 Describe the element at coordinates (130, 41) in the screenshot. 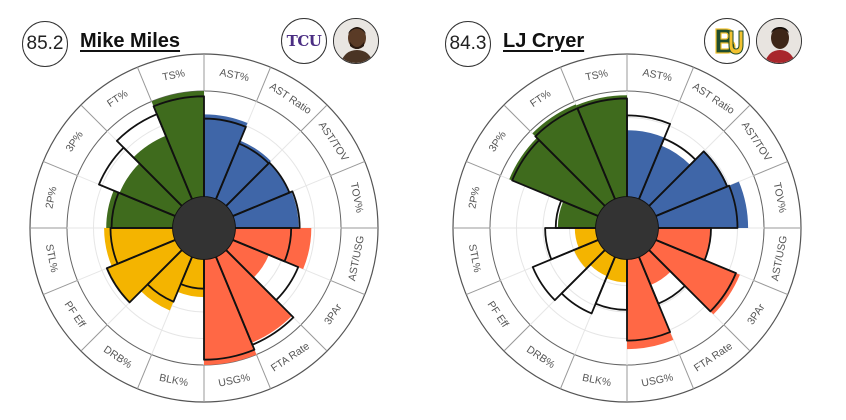

I see `player-name-link: Mike Miles` at that location.